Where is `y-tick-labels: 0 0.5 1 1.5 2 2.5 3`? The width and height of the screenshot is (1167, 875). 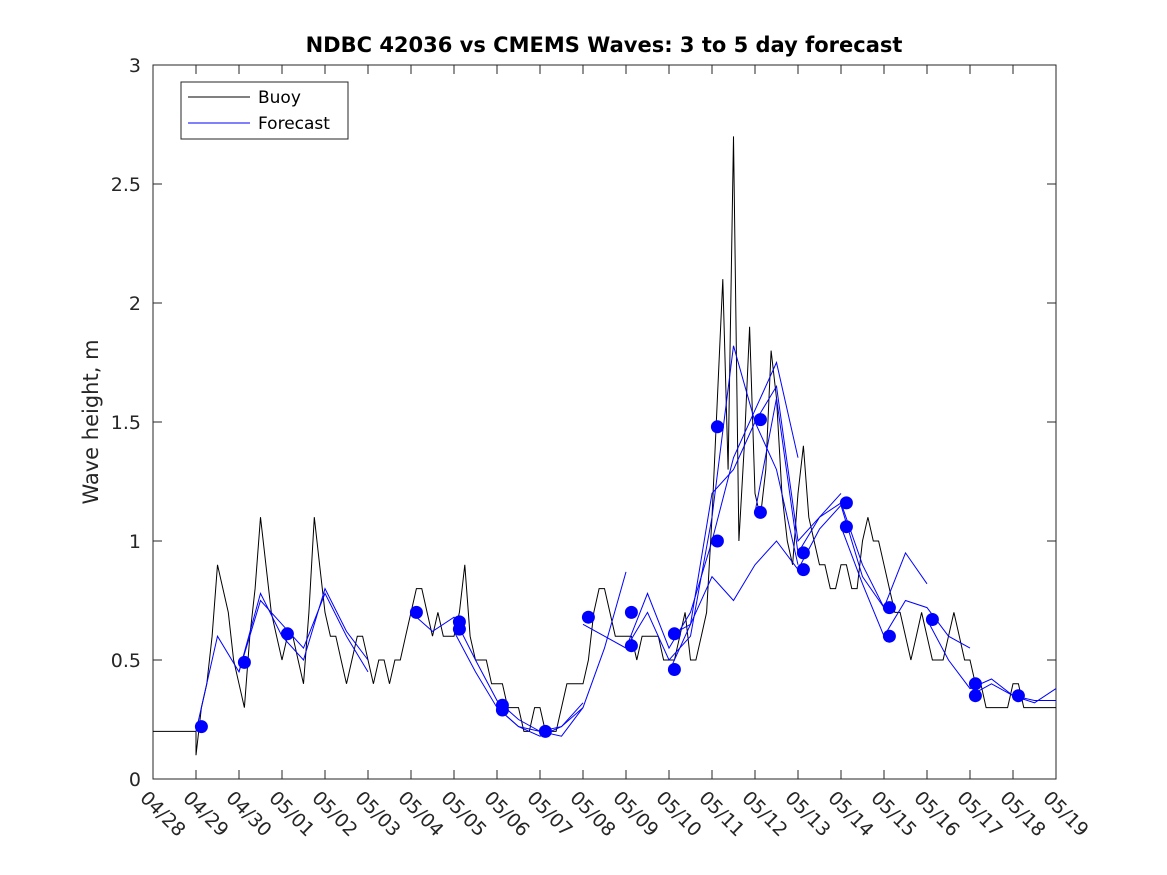
y-tick-labels: 0 0.5 1 1.5 2 2.5 3 is located at coordinates (126, 423).